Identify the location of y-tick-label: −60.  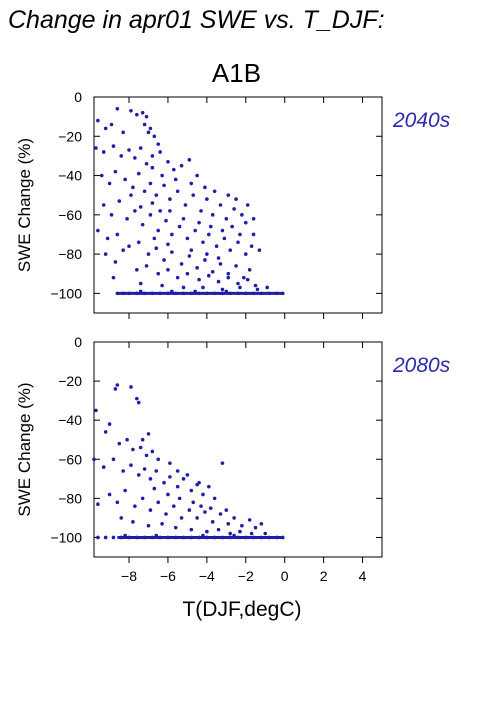
(70, 215).